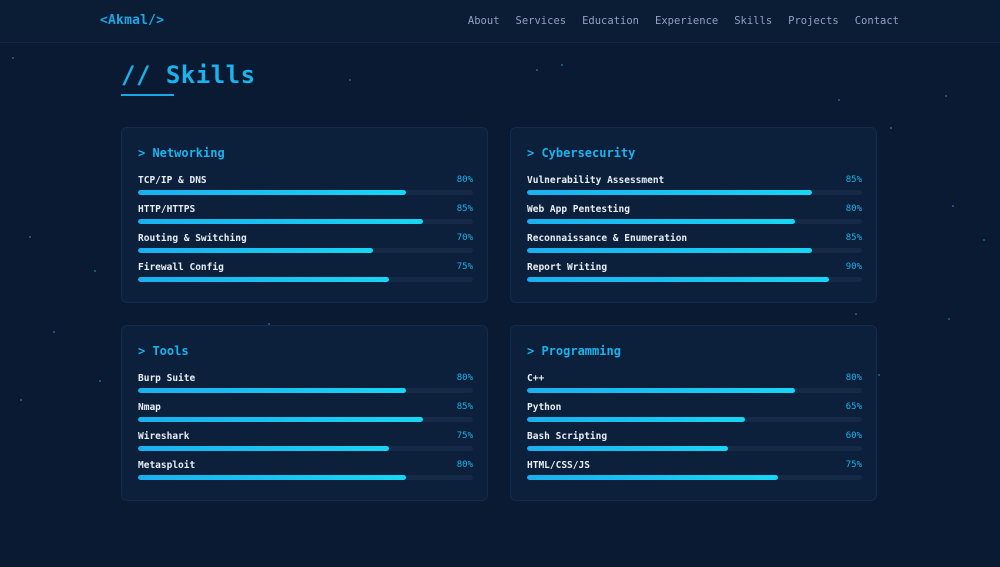 The image size is (1000, 567). I want to click on skill-percent: 90%, so click(853, 267).